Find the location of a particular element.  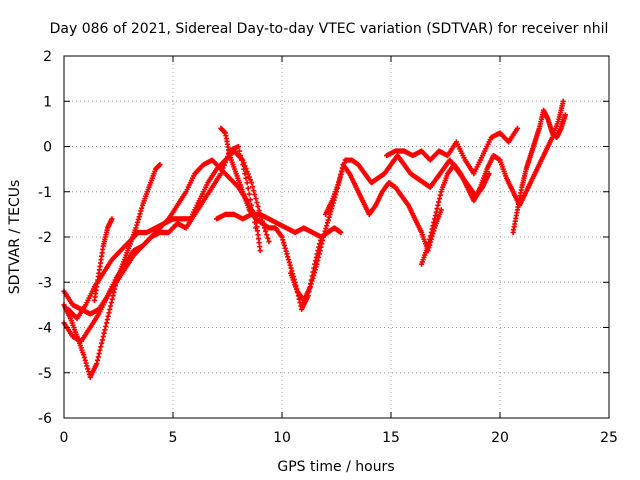

y-tick-label: -6 is located at coordinates (45, 419).